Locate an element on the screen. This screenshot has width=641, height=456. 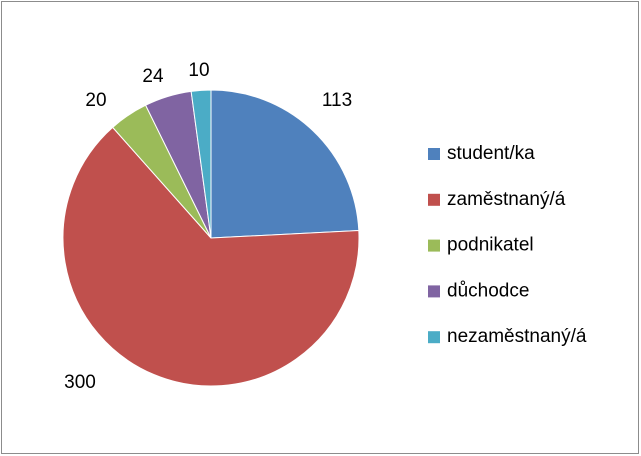
legend-label: nezaměstnaný/á is located at coordinates (517, 336).